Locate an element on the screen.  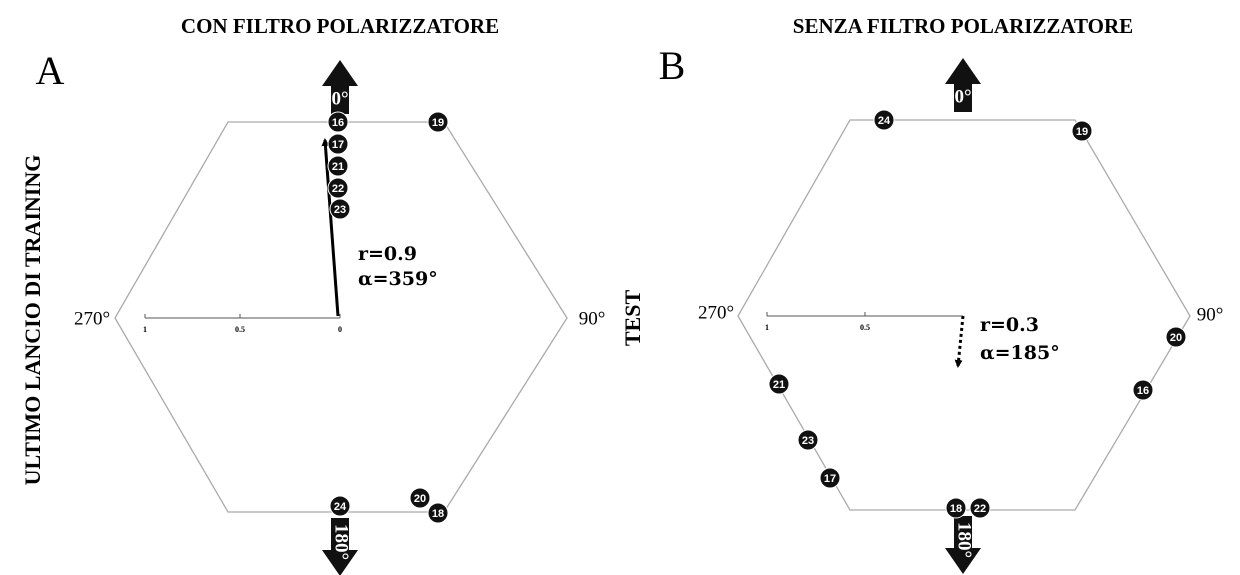
panel-letter: B is located at coordinates (672, 65).